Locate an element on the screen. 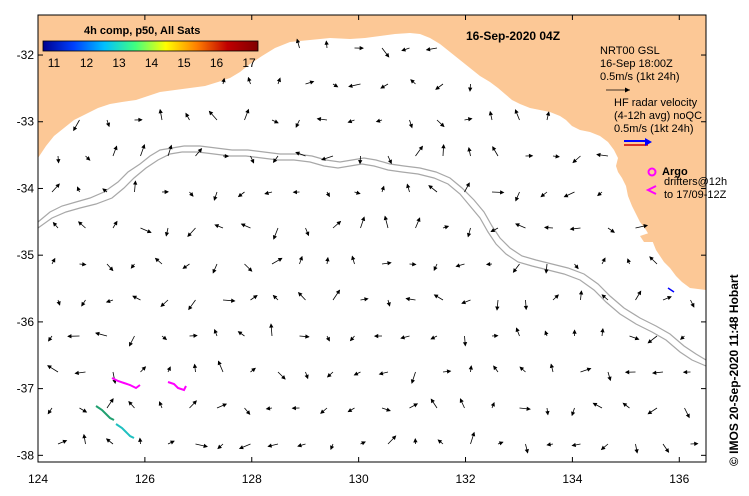  legend-nrt-line1: NRT00 GSL is located at coordinates (630, 51).